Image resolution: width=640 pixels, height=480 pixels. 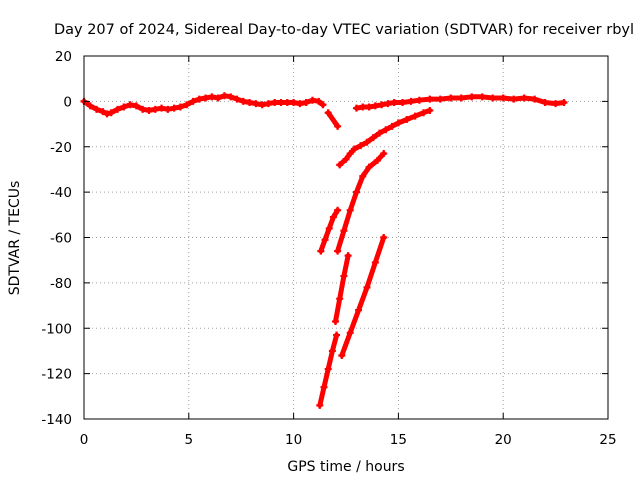 I want to click on x-tick-label: 25, so click(x=607, y=440).